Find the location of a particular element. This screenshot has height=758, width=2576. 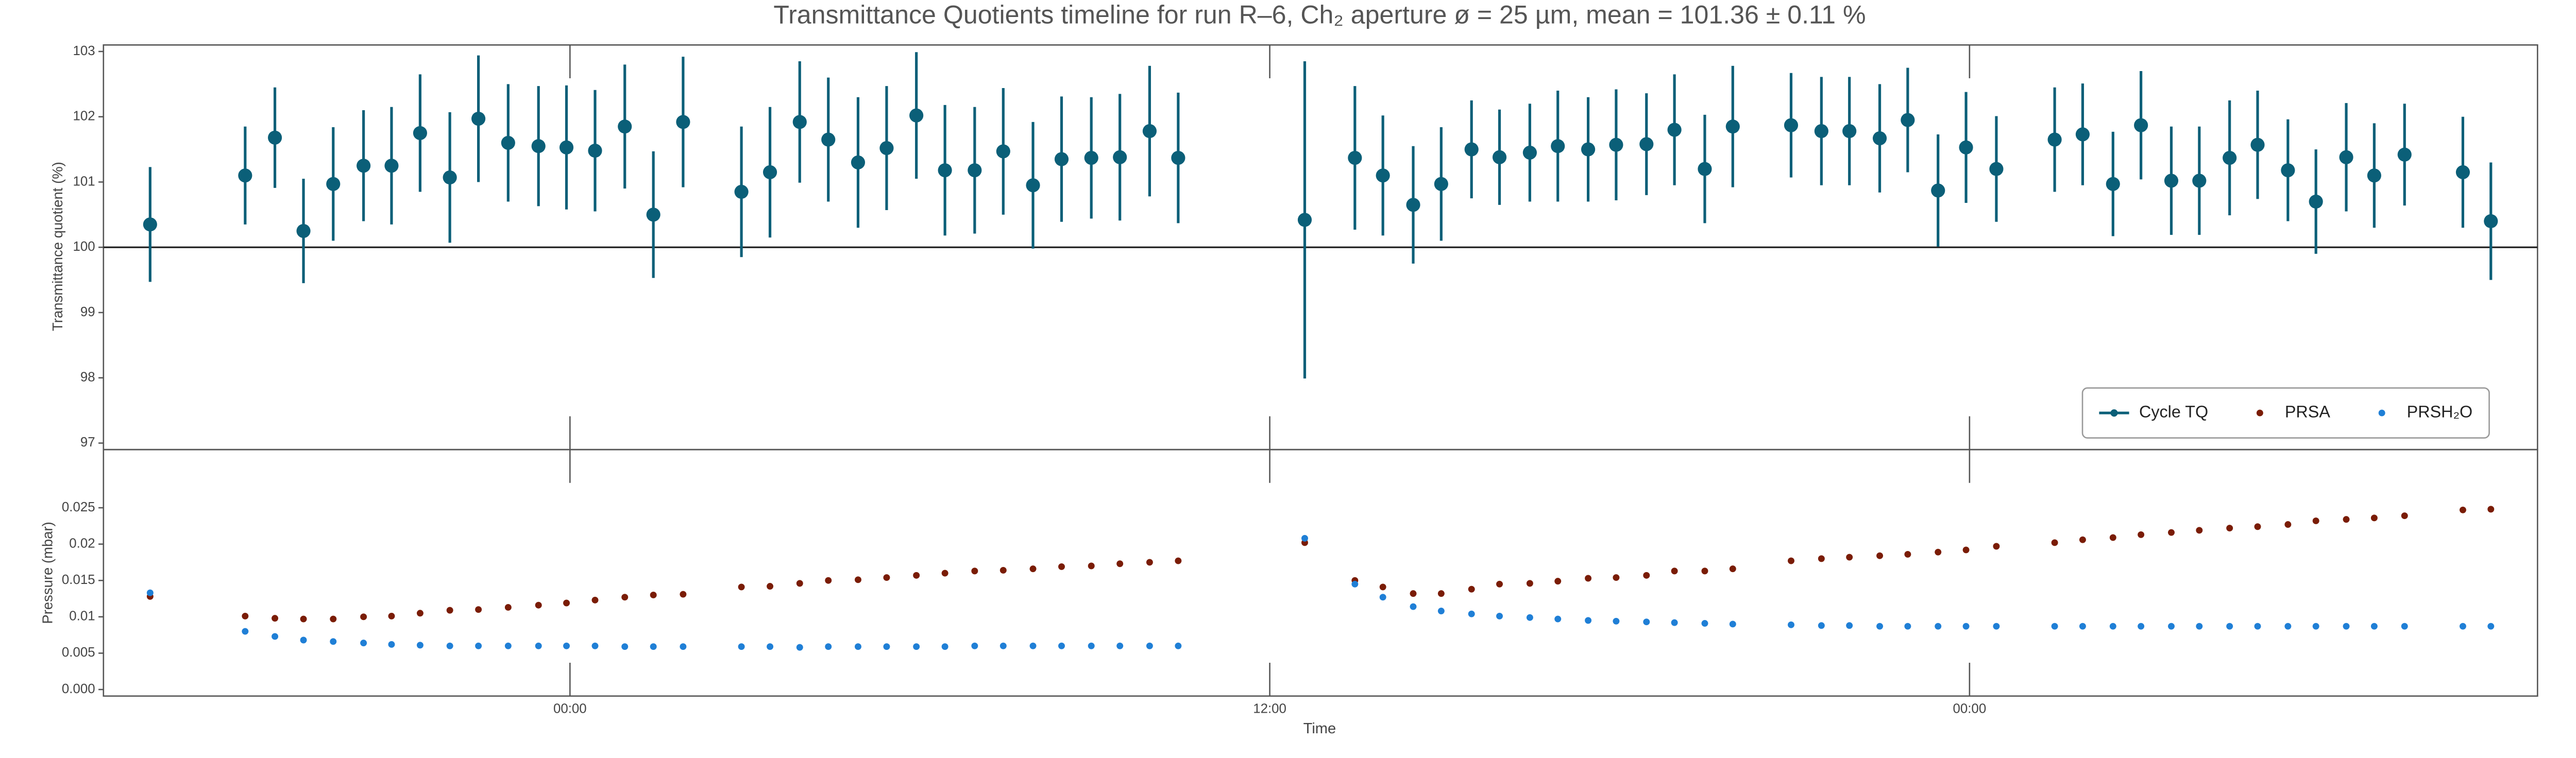

y-tick-label: 0.025 is located at coordinates (79, 507).